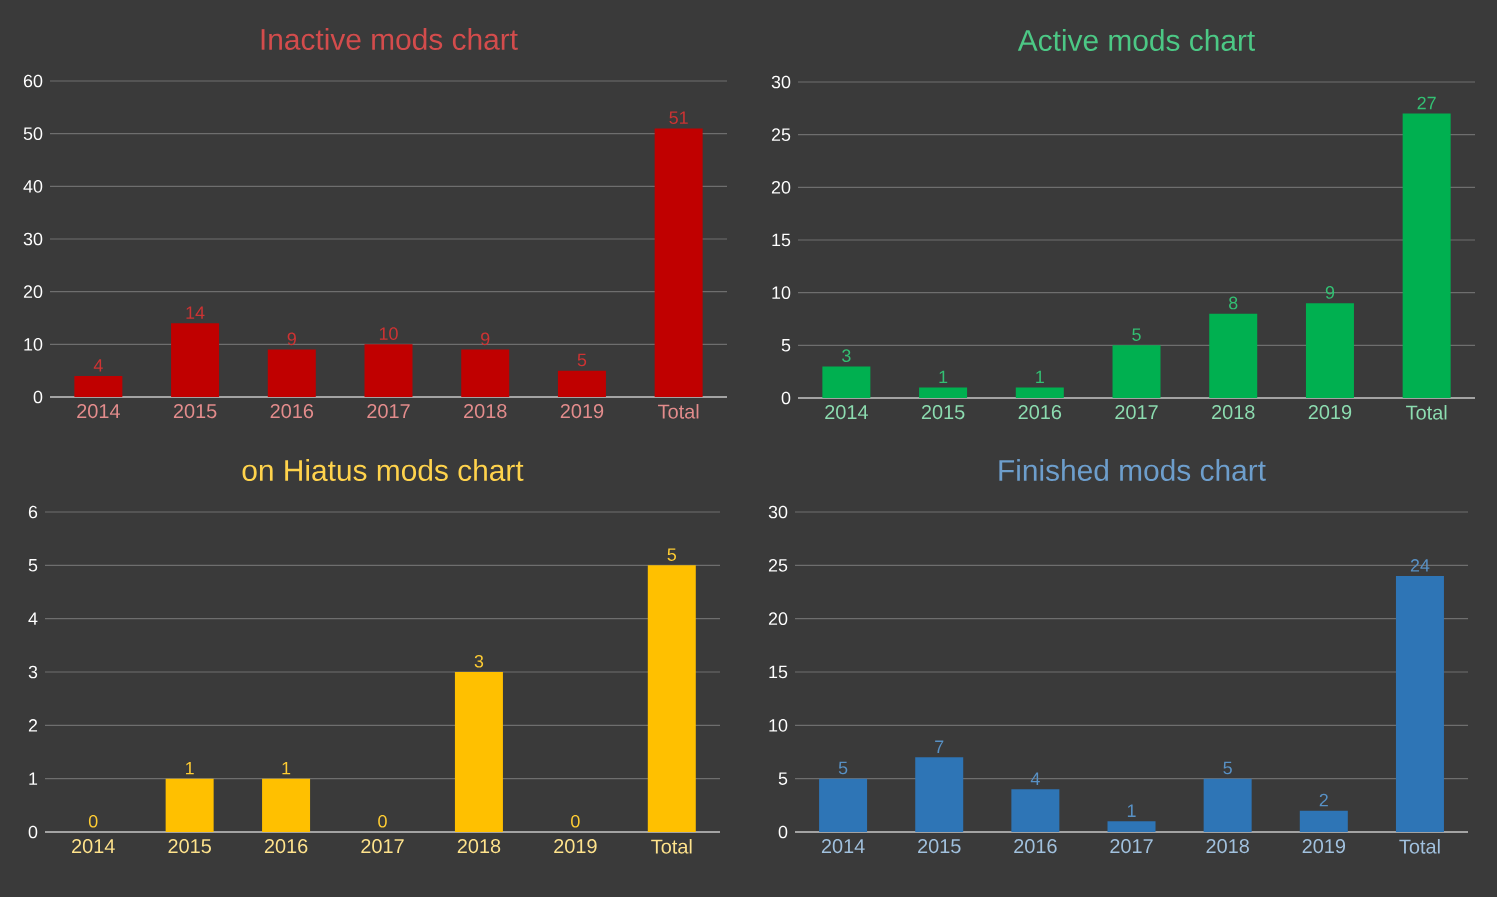 This screenshot has width=1497, height=897. What do you see at coordinates (678, 118) in the screenshot?
I see `data-label: 51` at bounding box center [678, 118].